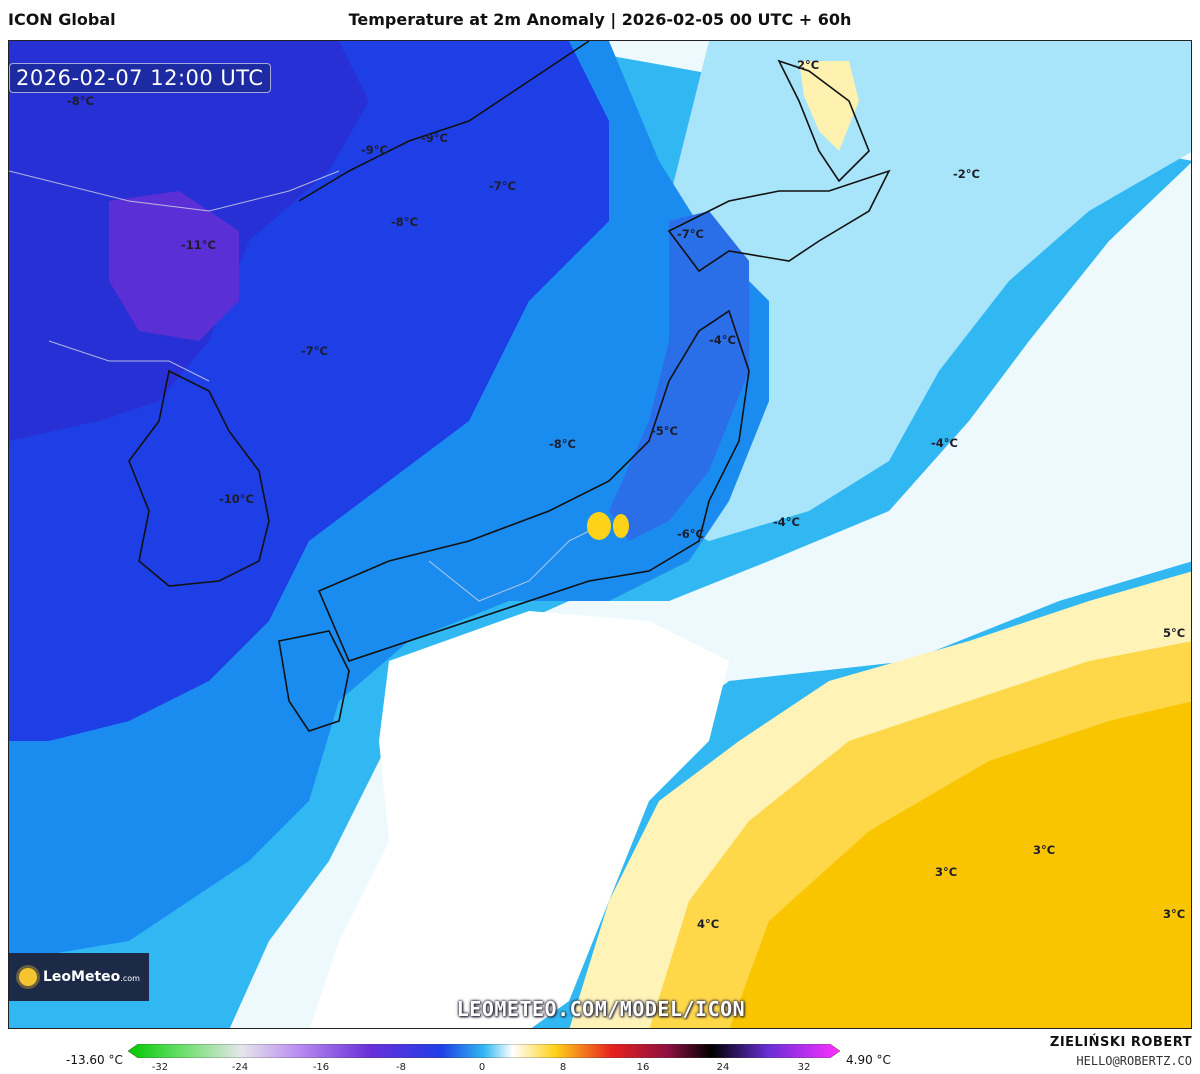 The height and width of the screenshot is (1074, 1200). Describe the element at coordinates (482, 1067) in the screenshot. I see `colorbar-tick: 0` at that location.